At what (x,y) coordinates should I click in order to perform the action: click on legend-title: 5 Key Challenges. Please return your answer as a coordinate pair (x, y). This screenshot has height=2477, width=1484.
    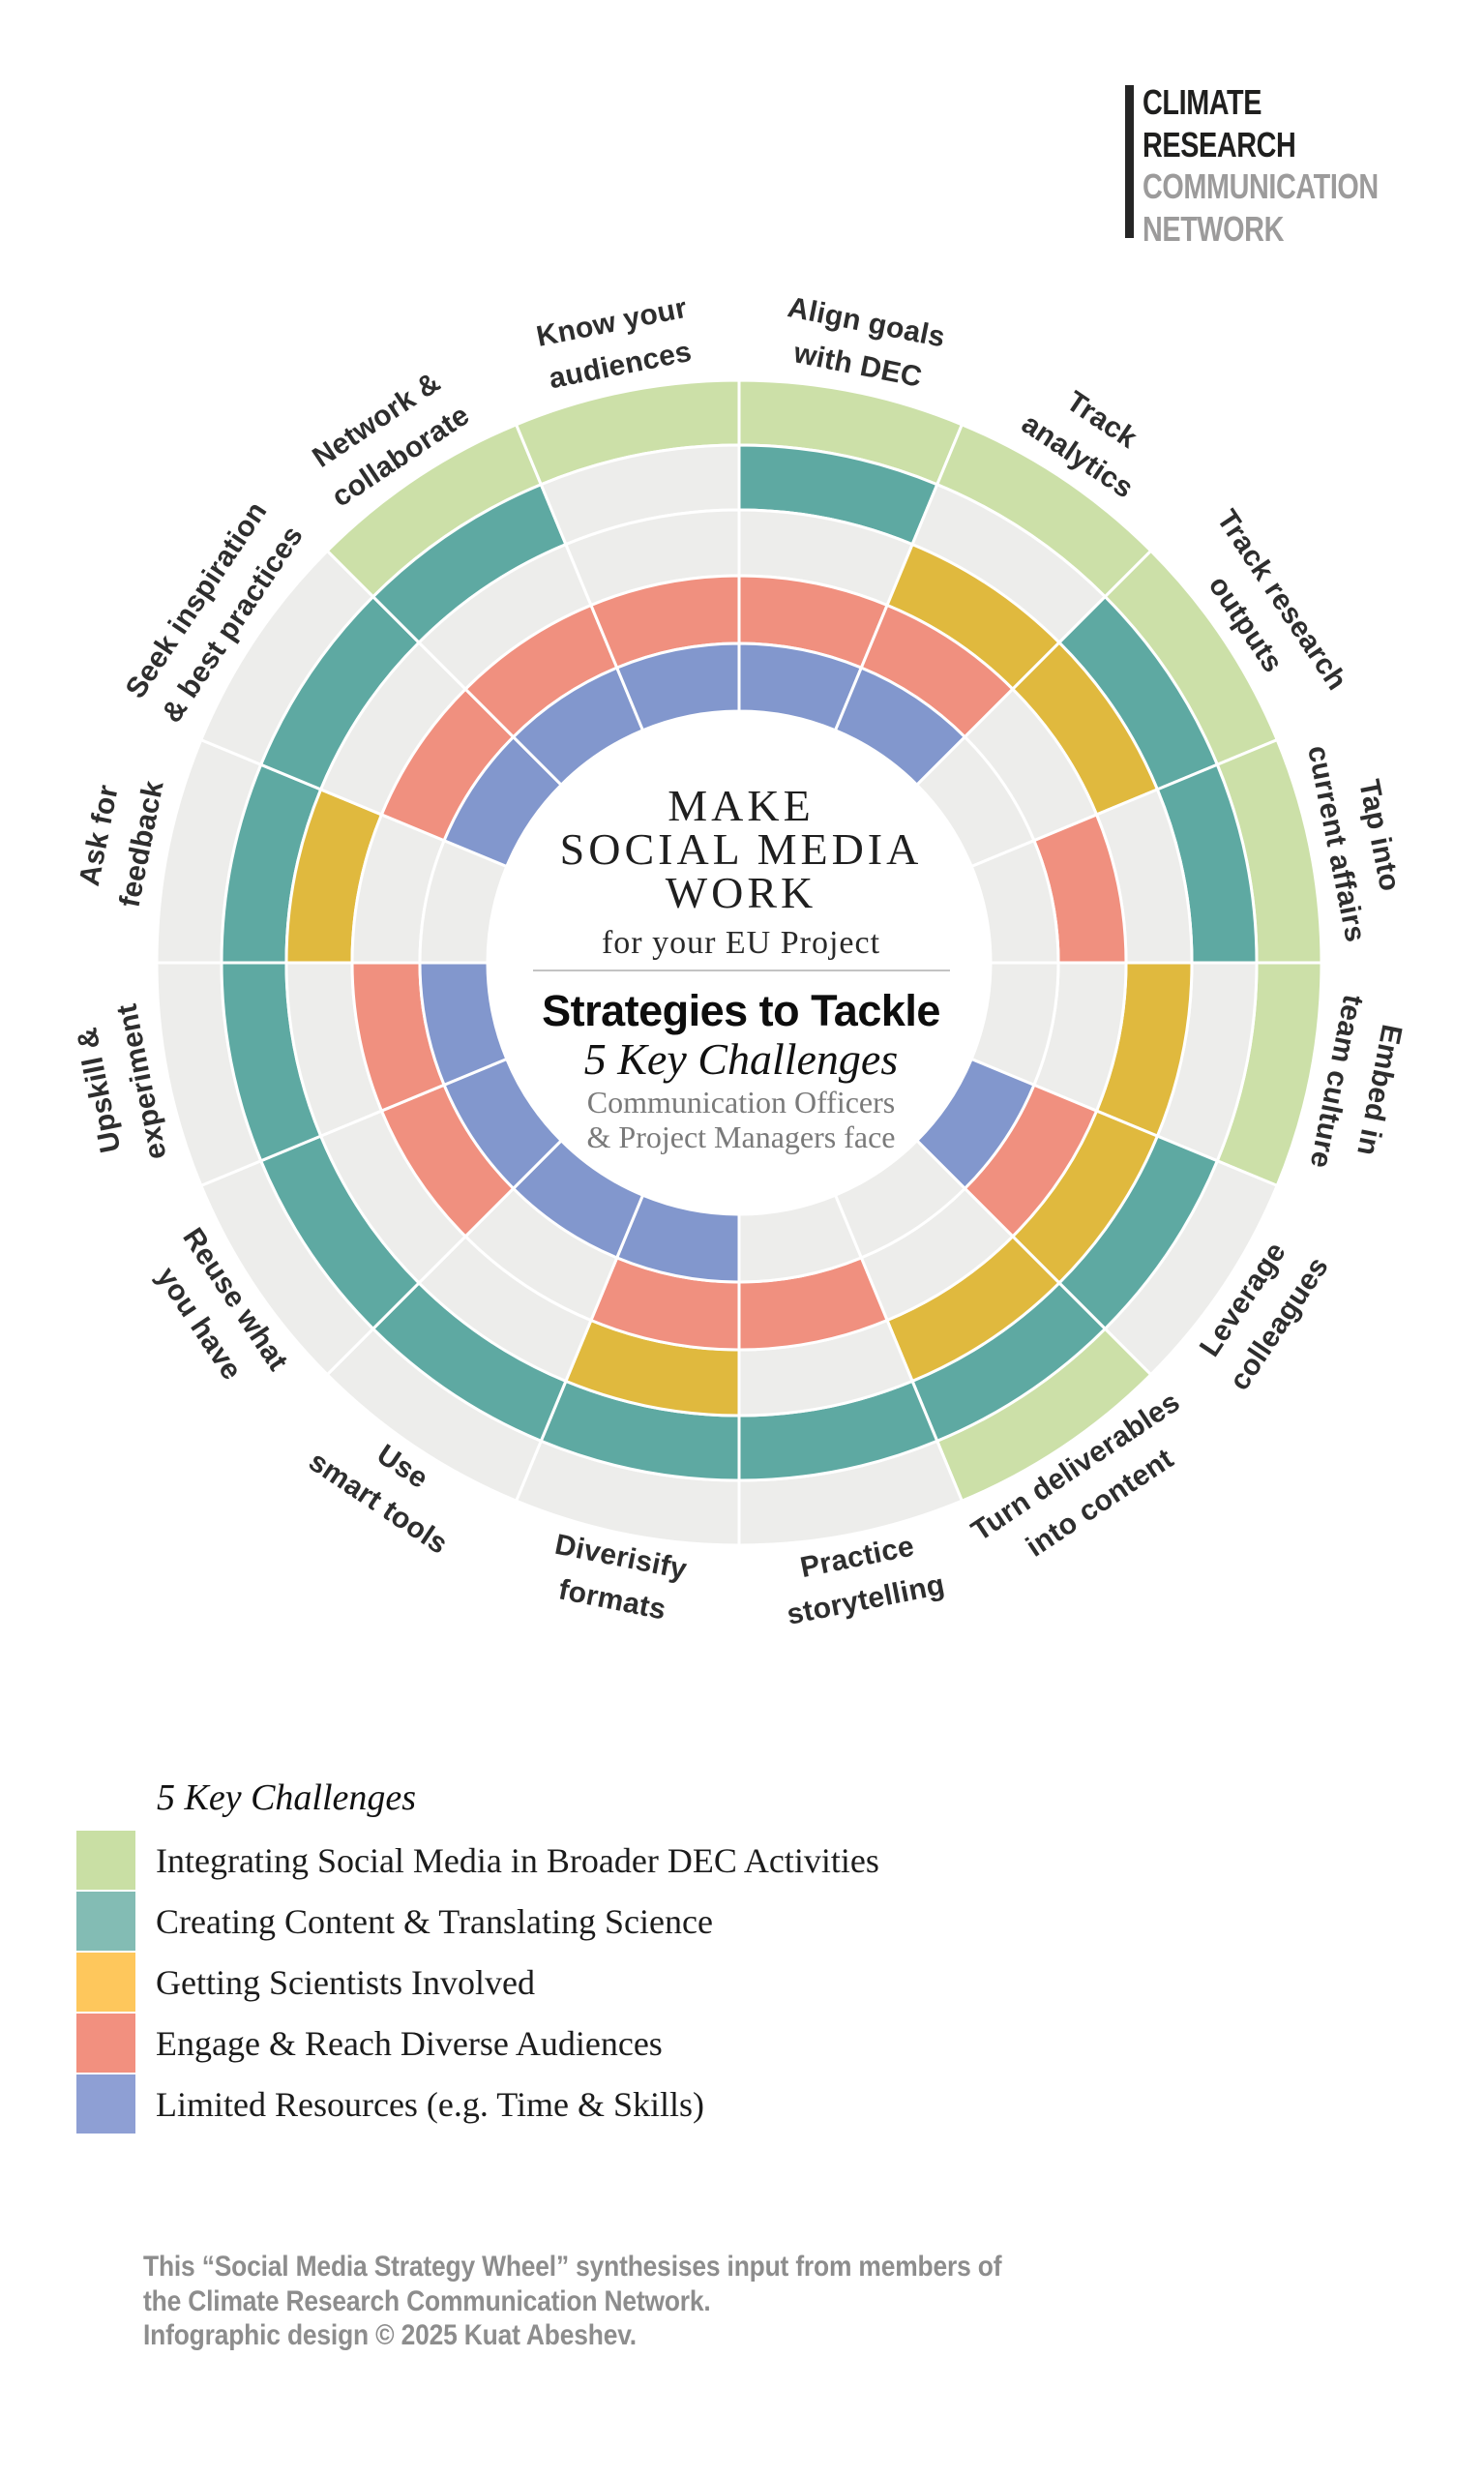
    Looking at the image, I should click on (287, 1797).